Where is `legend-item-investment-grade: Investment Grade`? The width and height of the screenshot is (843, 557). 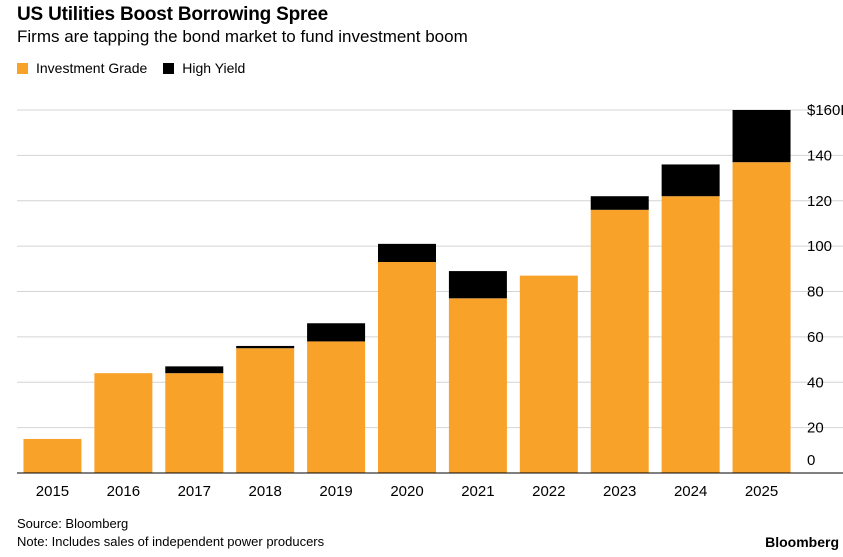 legend-item-investment-grade: Investment Grade is located at coordinates (82, 68).